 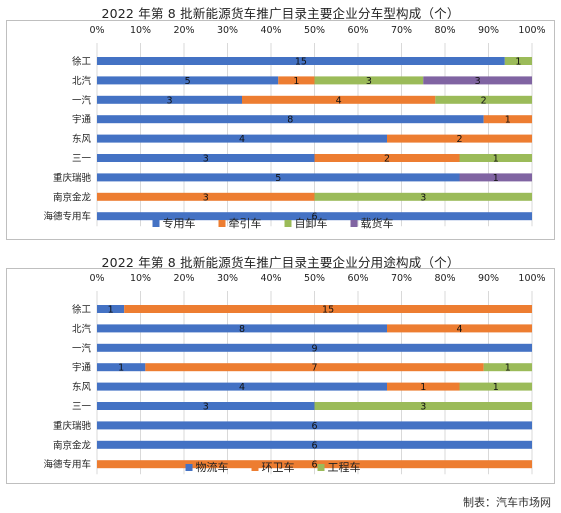 I want to click on data-label: 7, so click(x=314, y=368).